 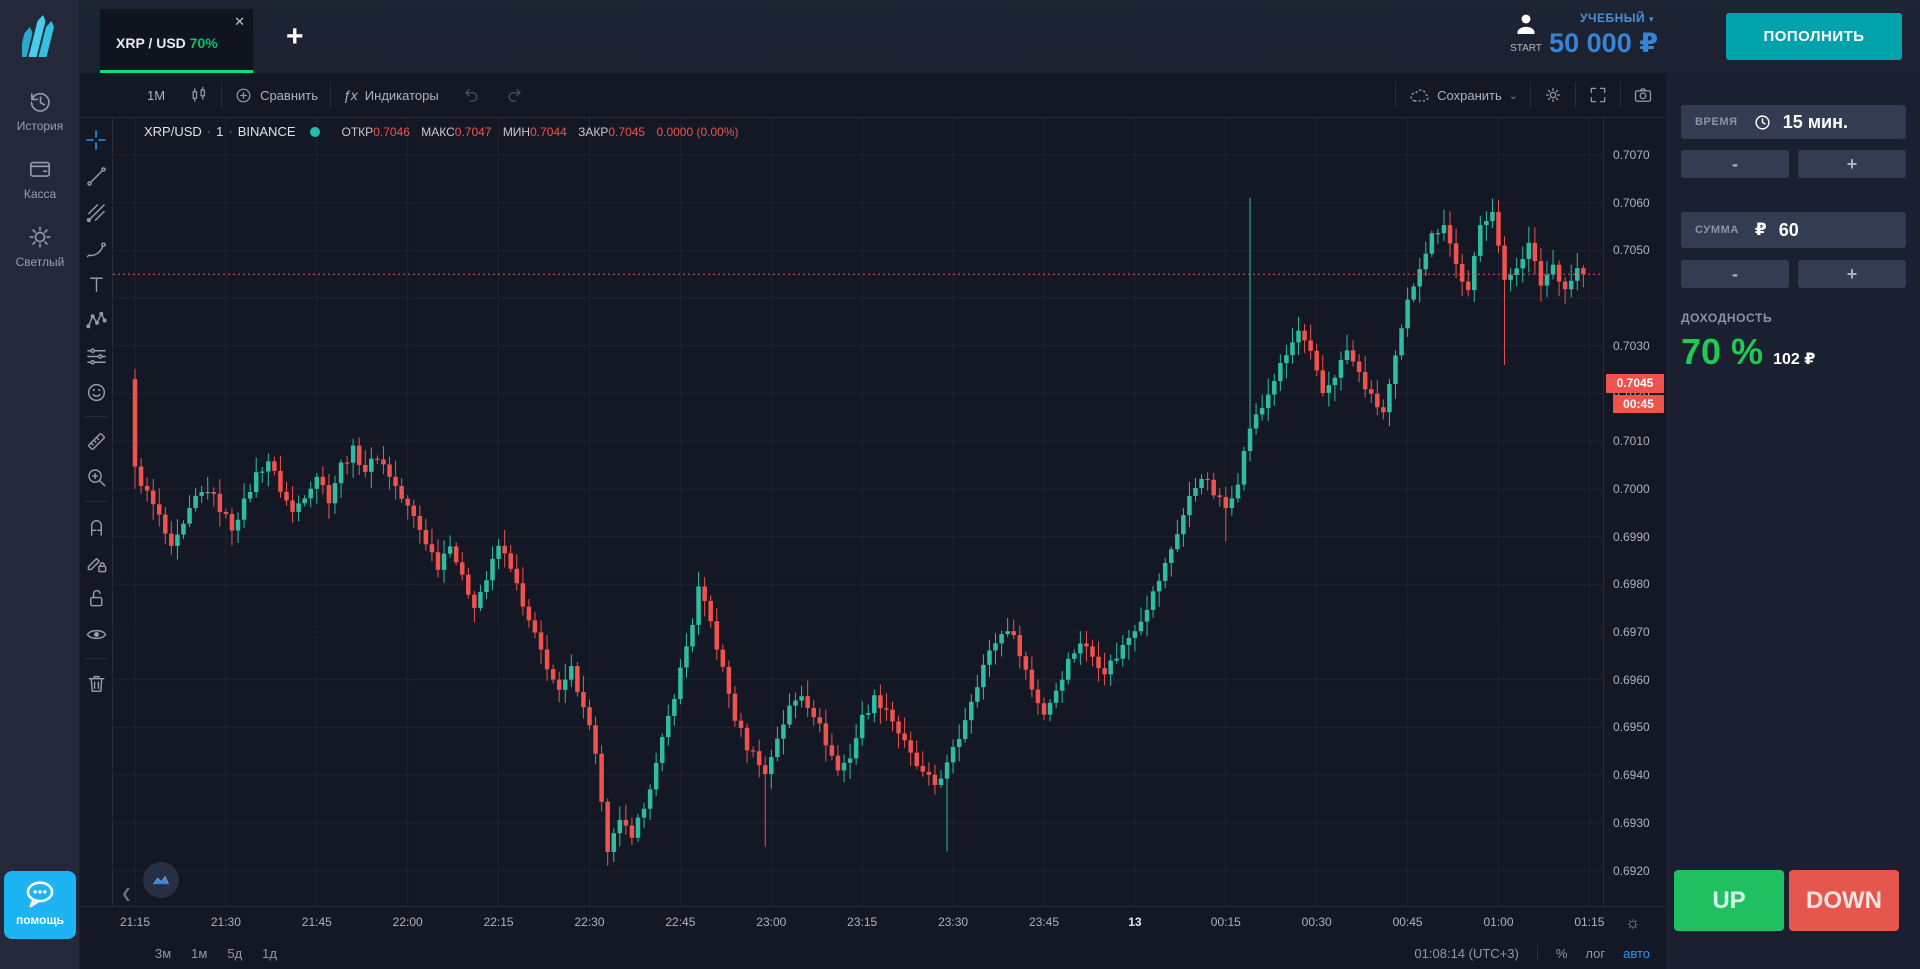 What do you see at coordinates (243, 95) in the screenshot?
I see `compare-plus-icon` at bounding box center [243, 95].